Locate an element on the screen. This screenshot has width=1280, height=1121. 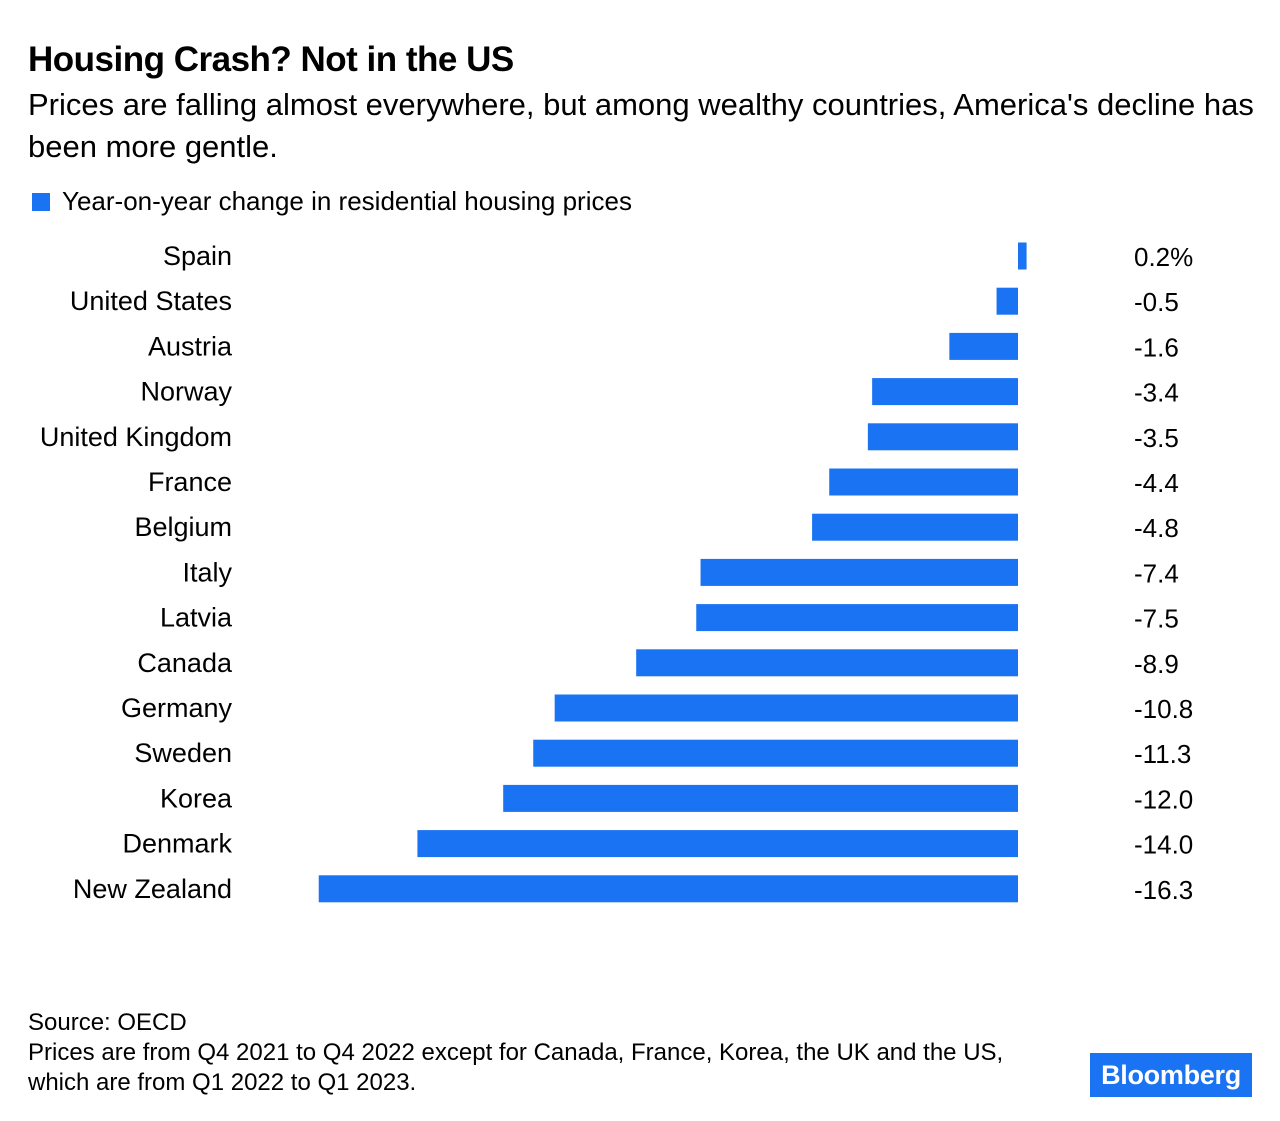
category-label: Sweden is located at coordinates (183, 753).